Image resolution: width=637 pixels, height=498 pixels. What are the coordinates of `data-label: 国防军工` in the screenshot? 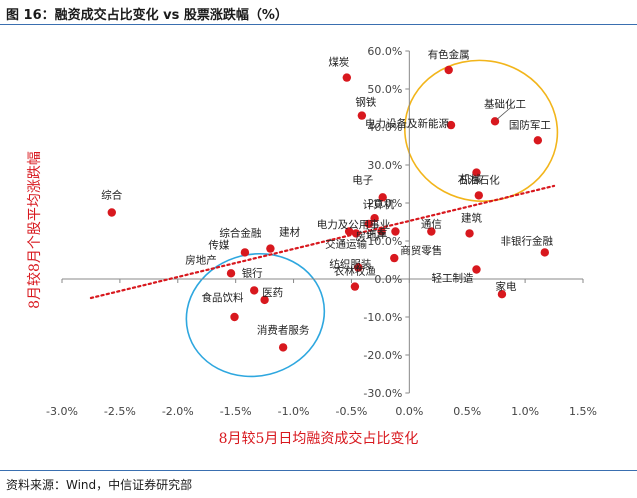 It's located at (530, 124).